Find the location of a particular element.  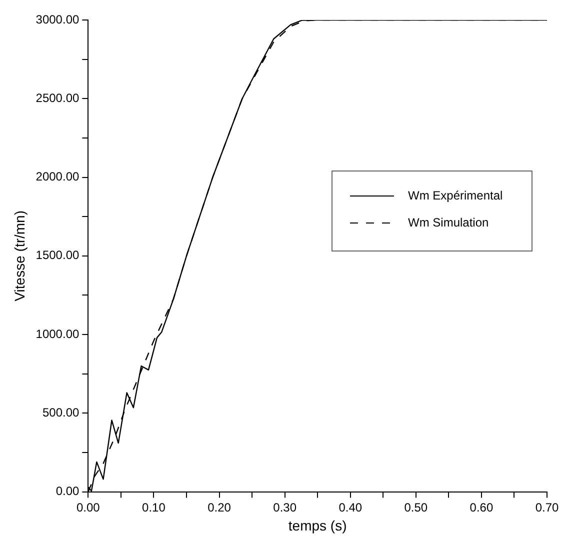

x-tick-label: 0.20 is located at coordinates (220, 507).